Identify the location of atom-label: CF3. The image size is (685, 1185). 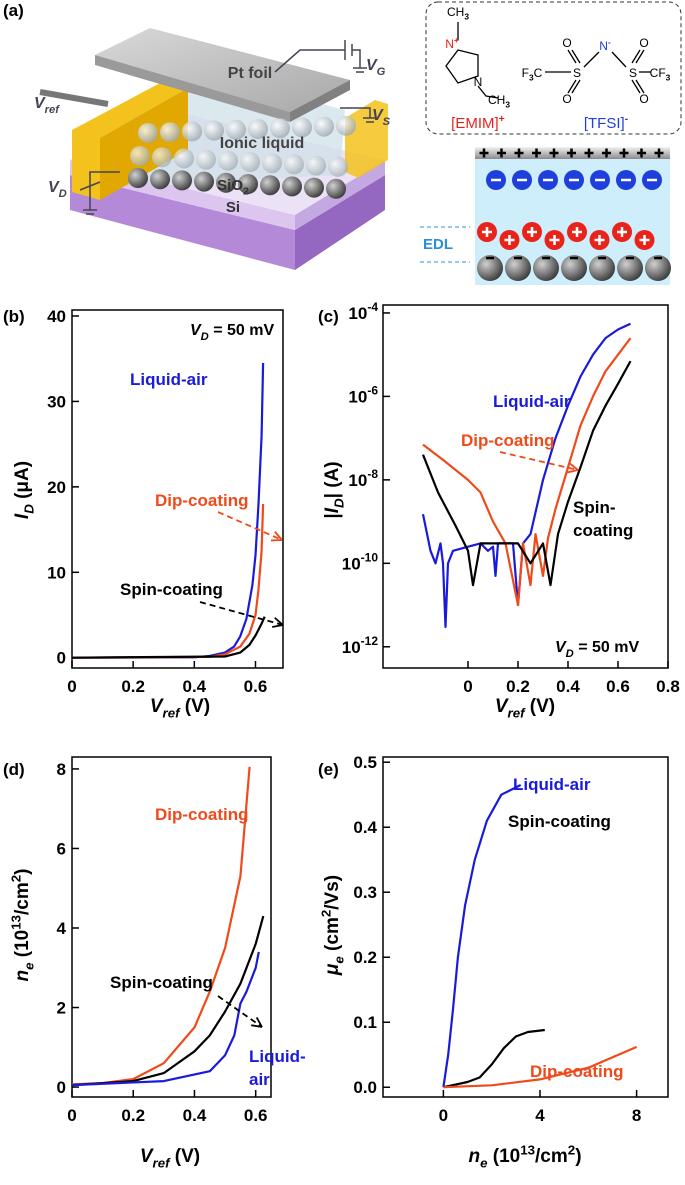
(660, 74).